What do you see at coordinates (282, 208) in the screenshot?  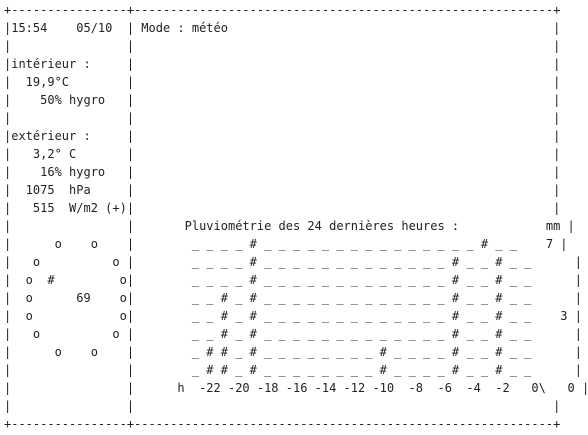 I see `solar-radiation-line: | 515 W/m2 (+)| |` at bounding box center [282, 208].